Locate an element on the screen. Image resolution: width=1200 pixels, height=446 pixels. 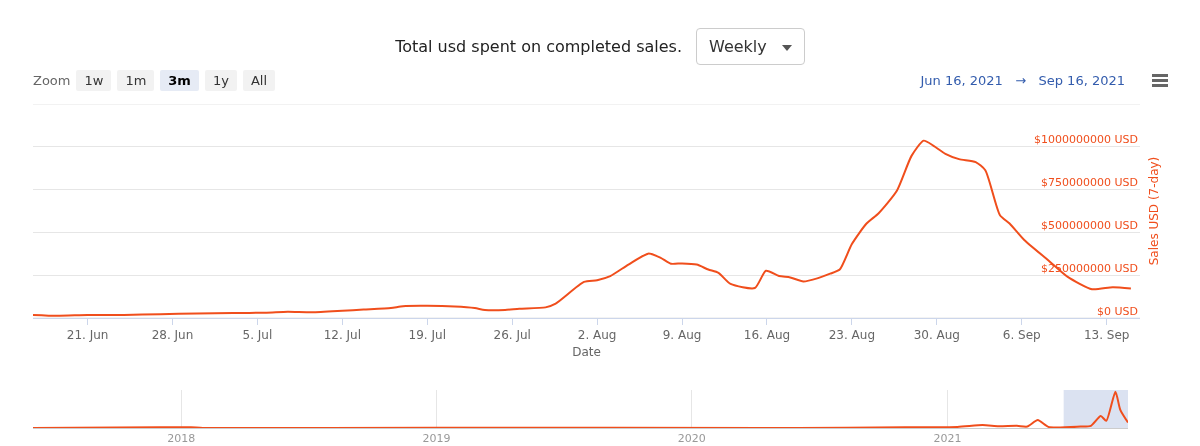
y-tick-label: $750000000 USD is located at coordinates (1089, 182).